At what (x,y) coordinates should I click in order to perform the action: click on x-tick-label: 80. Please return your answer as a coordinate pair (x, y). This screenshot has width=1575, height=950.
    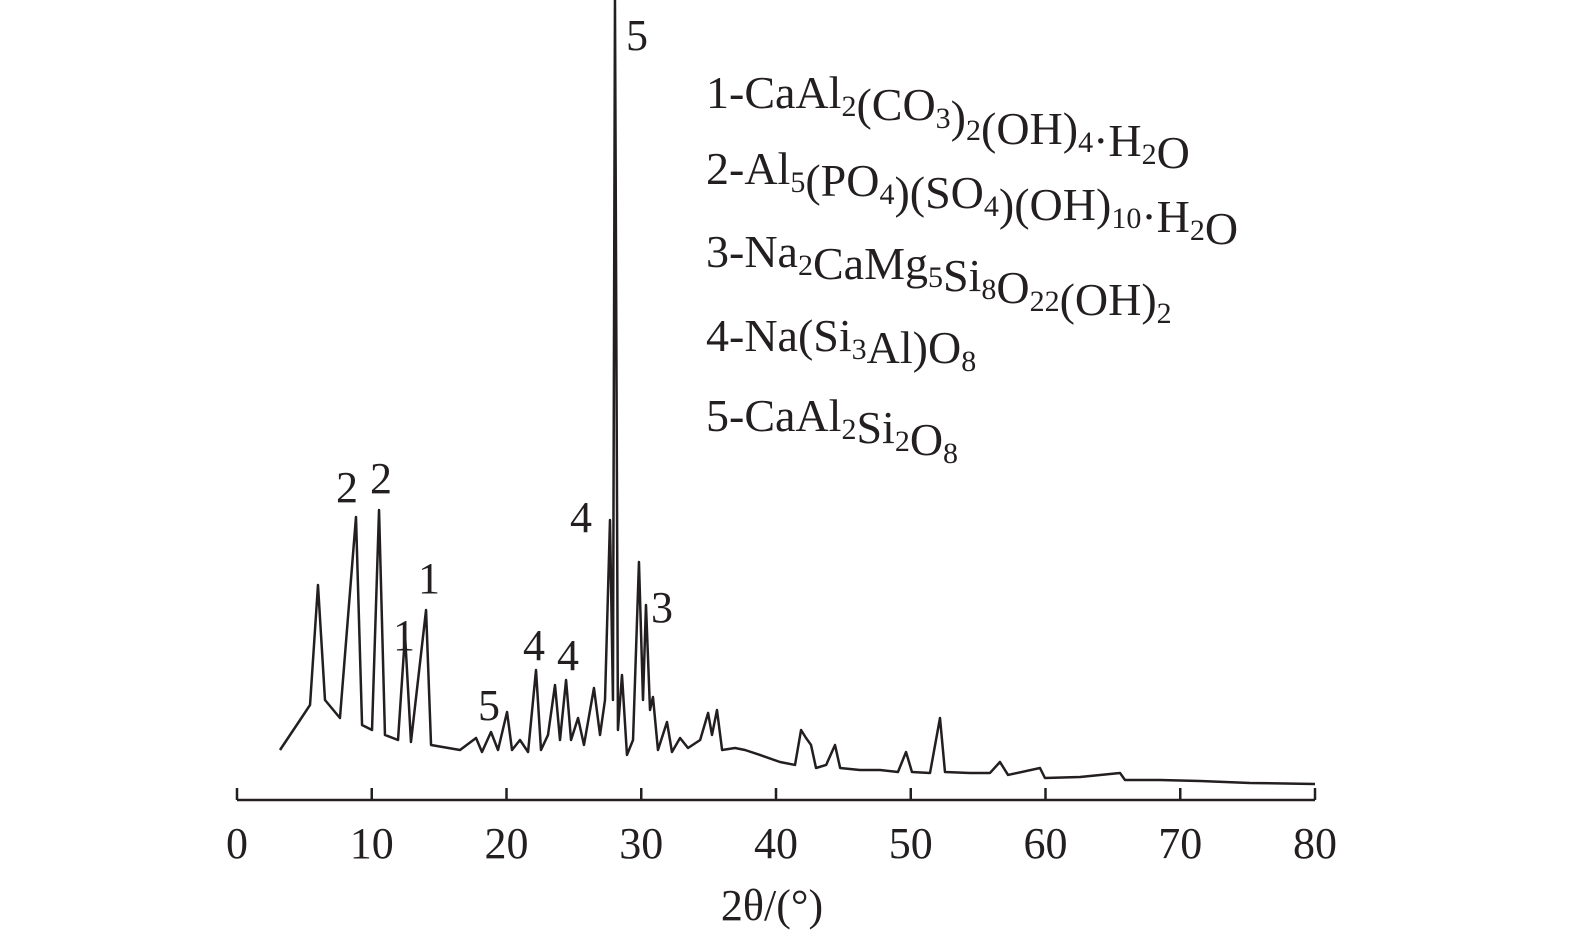
    Looking at the image, I should click on (1315, 843).